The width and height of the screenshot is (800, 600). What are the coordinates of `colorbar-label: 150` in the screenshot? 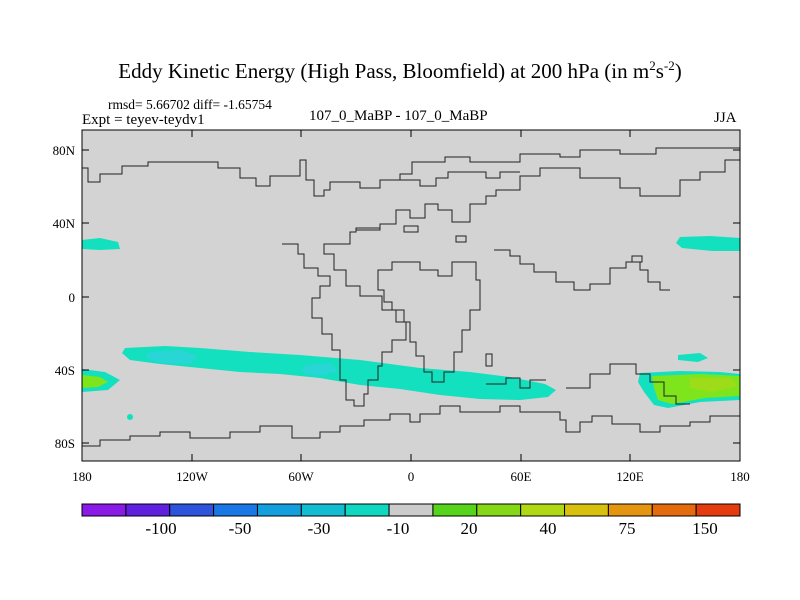 It's located at (705, 528).